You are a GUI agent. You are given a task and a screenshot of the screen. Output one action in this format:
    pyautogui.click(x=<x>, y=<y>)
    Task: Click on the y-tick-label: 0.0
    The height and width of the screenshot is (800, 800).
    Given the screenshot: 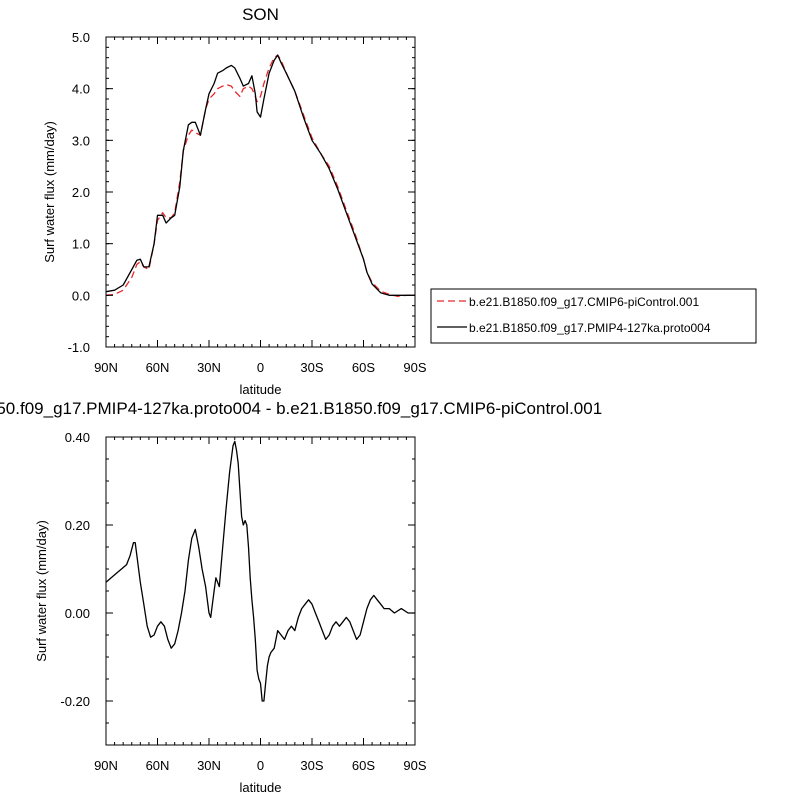 What is the action you would take?
    pyautogui.click(x=81, y=295)
    